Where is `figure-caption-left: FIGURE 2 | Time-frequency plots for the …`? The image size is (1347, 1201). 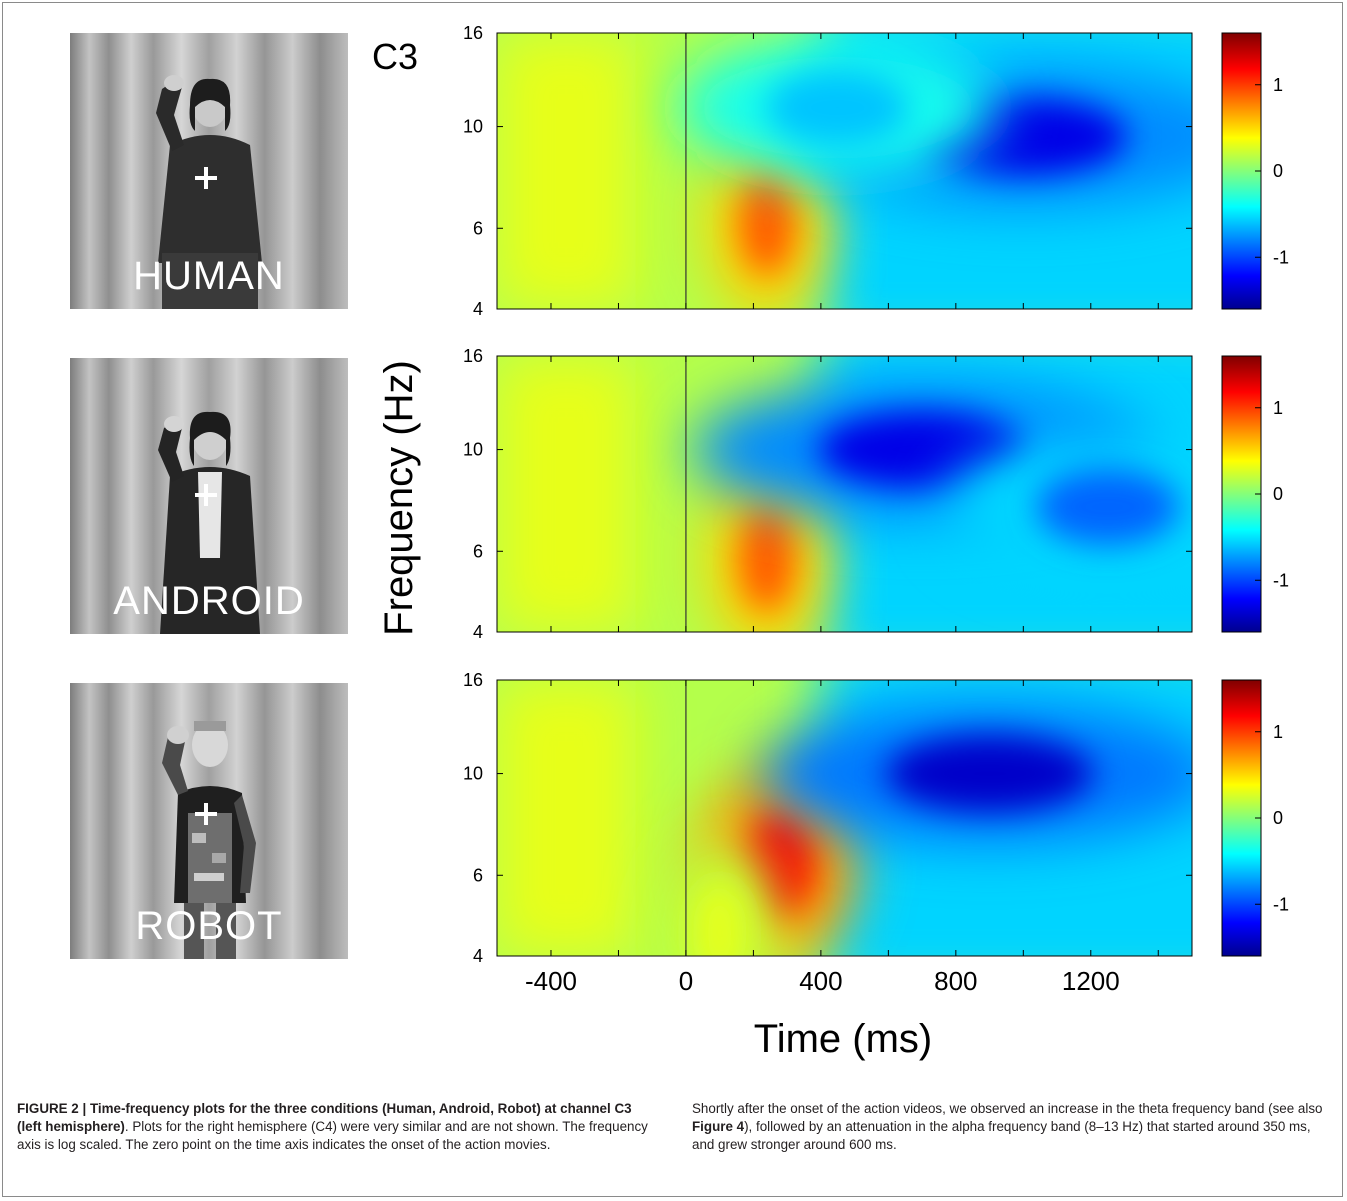 figure-caption-left: FIGURE 2 | Time-frequency plots for the … is located at coordinates (337, 1127).